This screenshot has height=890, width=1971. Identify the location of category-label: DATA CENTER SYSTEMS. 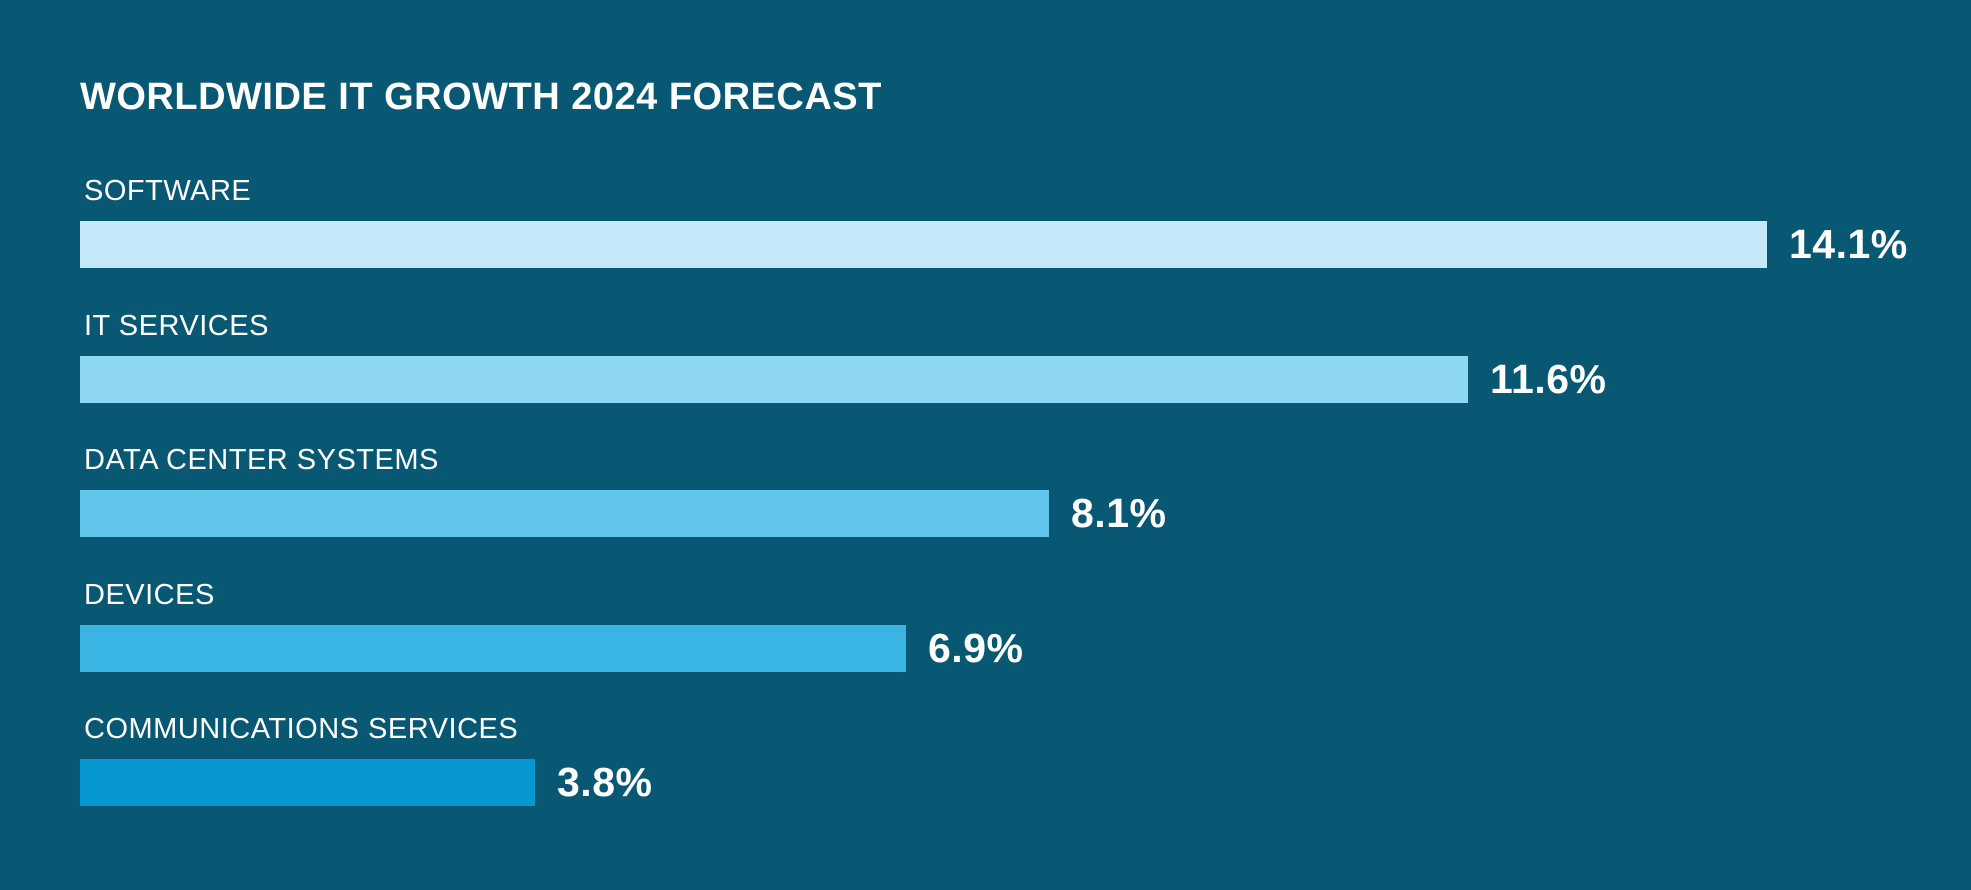
(261, 460).